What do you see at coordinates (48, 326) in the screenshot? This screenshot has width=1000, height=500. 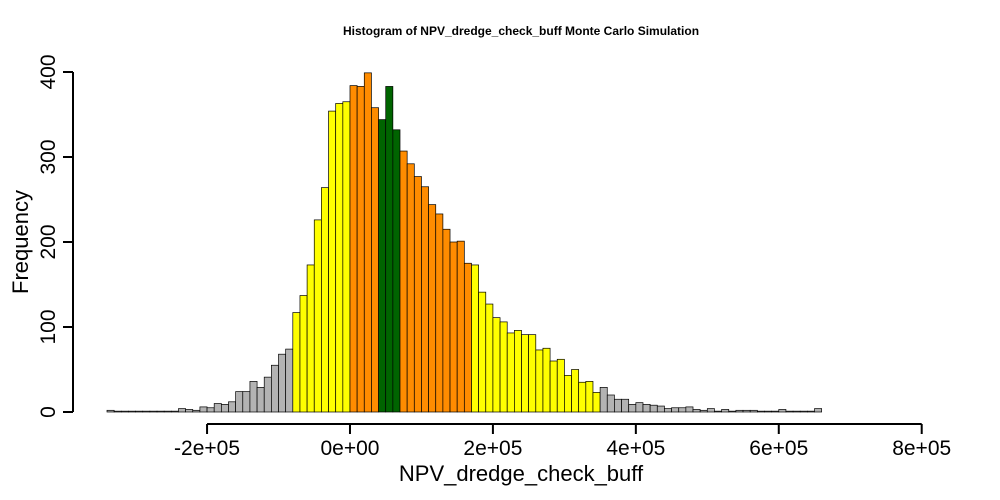 I see `y-tick-label: 100` at bounding box center [48, 326].